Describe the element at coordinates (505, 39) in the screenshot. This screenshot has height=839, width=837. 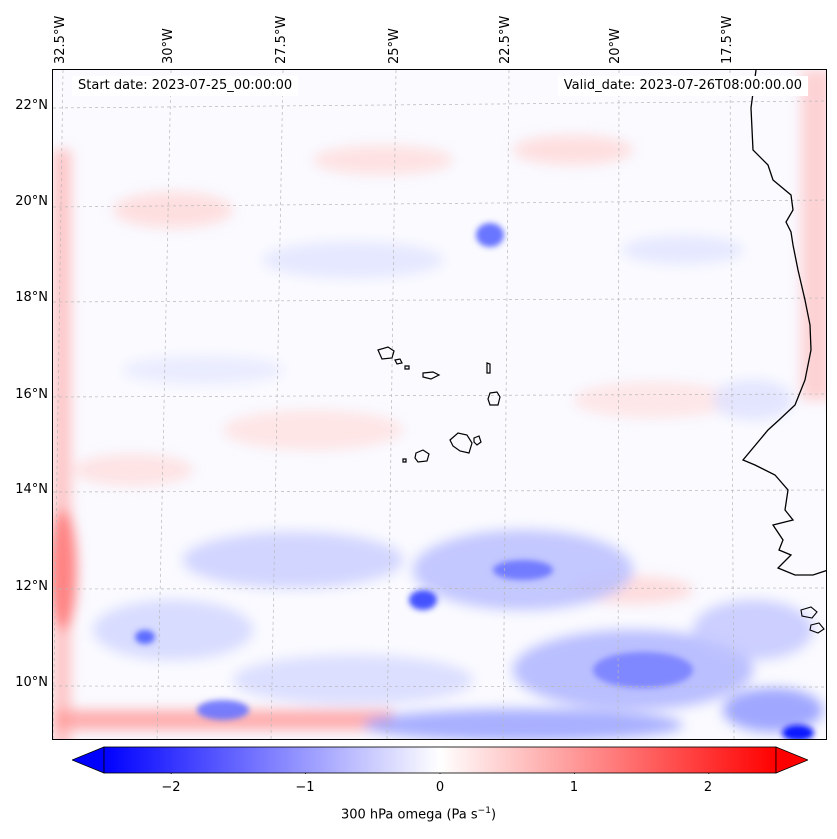
I see `lon-label-22-5w: 22.5°W` at that location.